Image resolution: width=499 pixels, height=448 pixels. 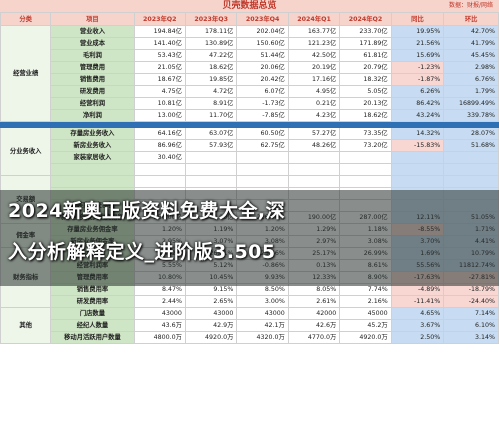 I want to click on value-cell: 42000, so click(x=314, y=313).